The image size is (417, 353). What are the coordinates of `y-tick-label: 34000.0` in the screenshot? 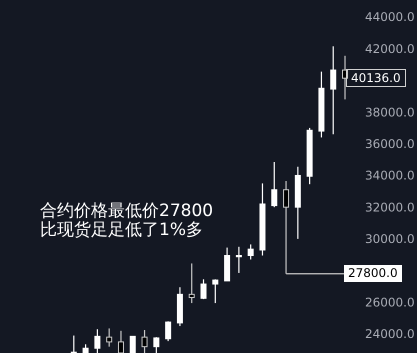 It's located at (390, 175).